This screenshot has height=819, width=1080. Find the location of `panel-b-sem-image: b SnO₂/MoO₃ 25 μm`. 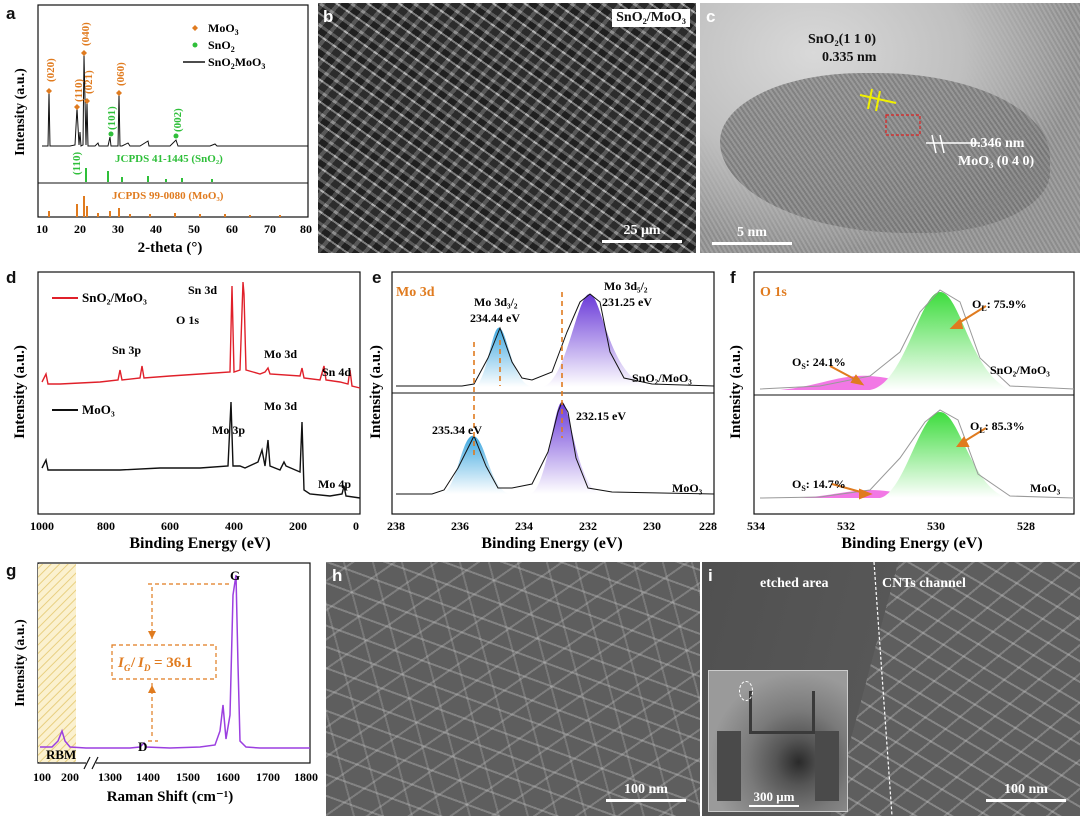

panel-b-sem-image: b SnO₂/MoO₃ 25 μm is located at coordinates (507, 128).